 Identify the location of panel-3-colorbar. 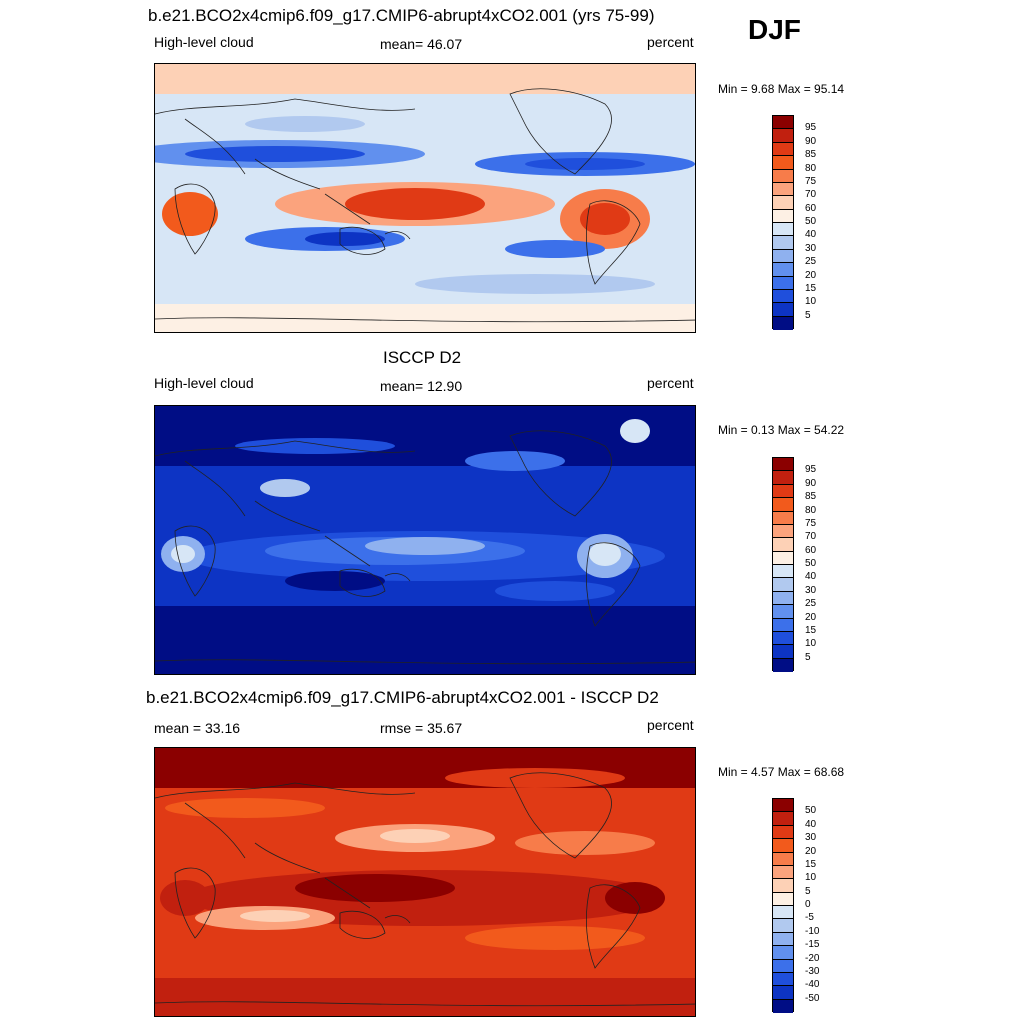
(783, 905).